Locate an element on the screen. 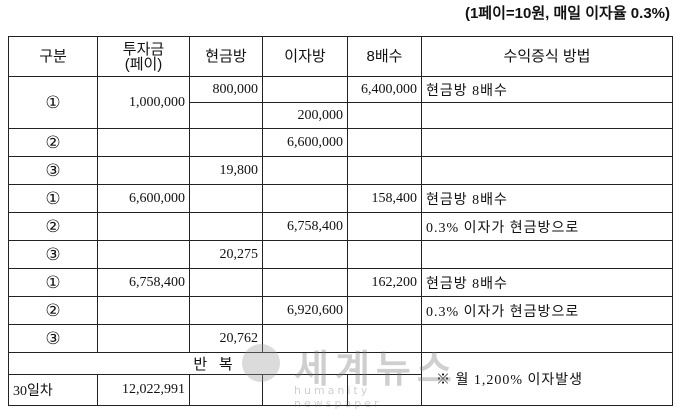 Image resolution: width=680 pixels, height=410 pixels. table-cell: 6,400,000 is located at coordinates (384, 89).